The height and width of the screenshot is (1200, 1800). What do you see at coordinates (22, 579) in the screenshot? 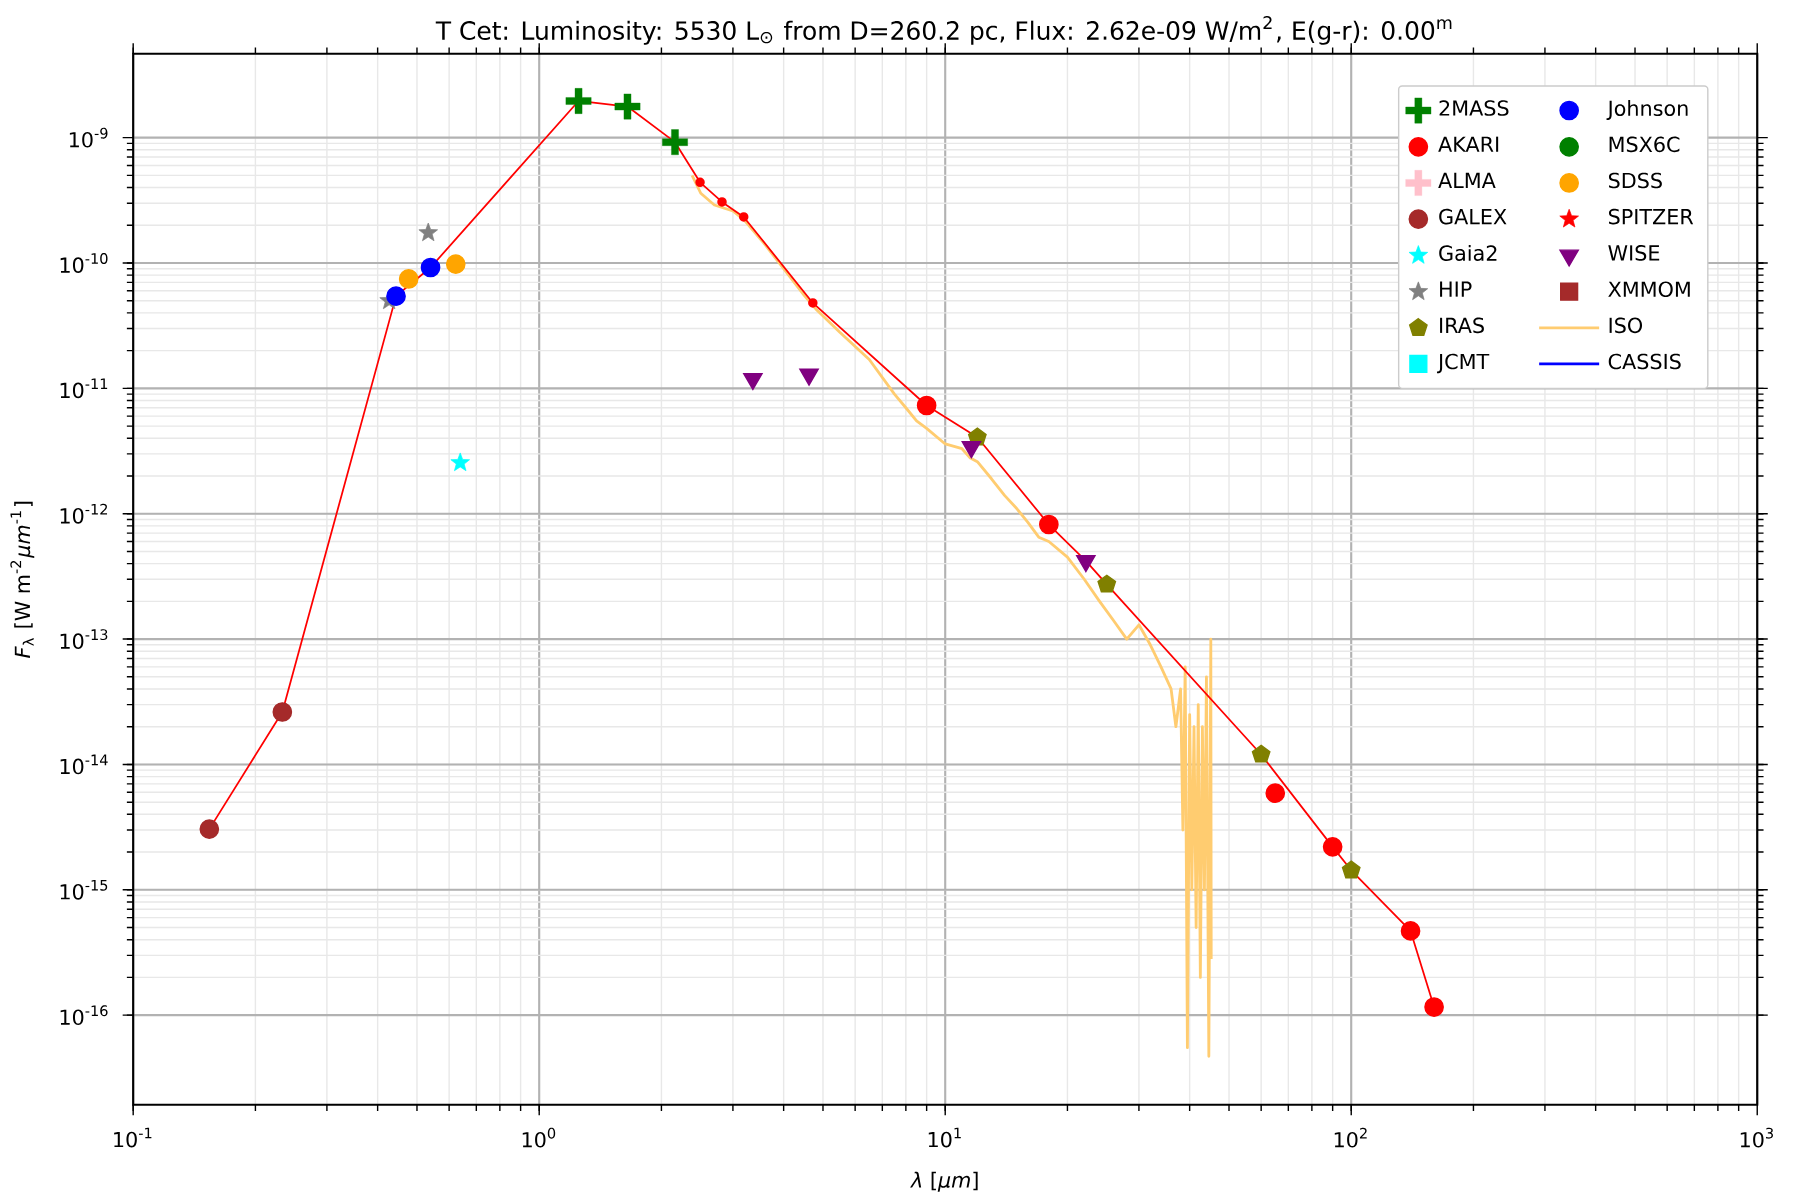
I see `y-axis-title: F$_{λ}$ [W m$^{-2}$μm$^{-1}$]` at bounding box center [22, 579].